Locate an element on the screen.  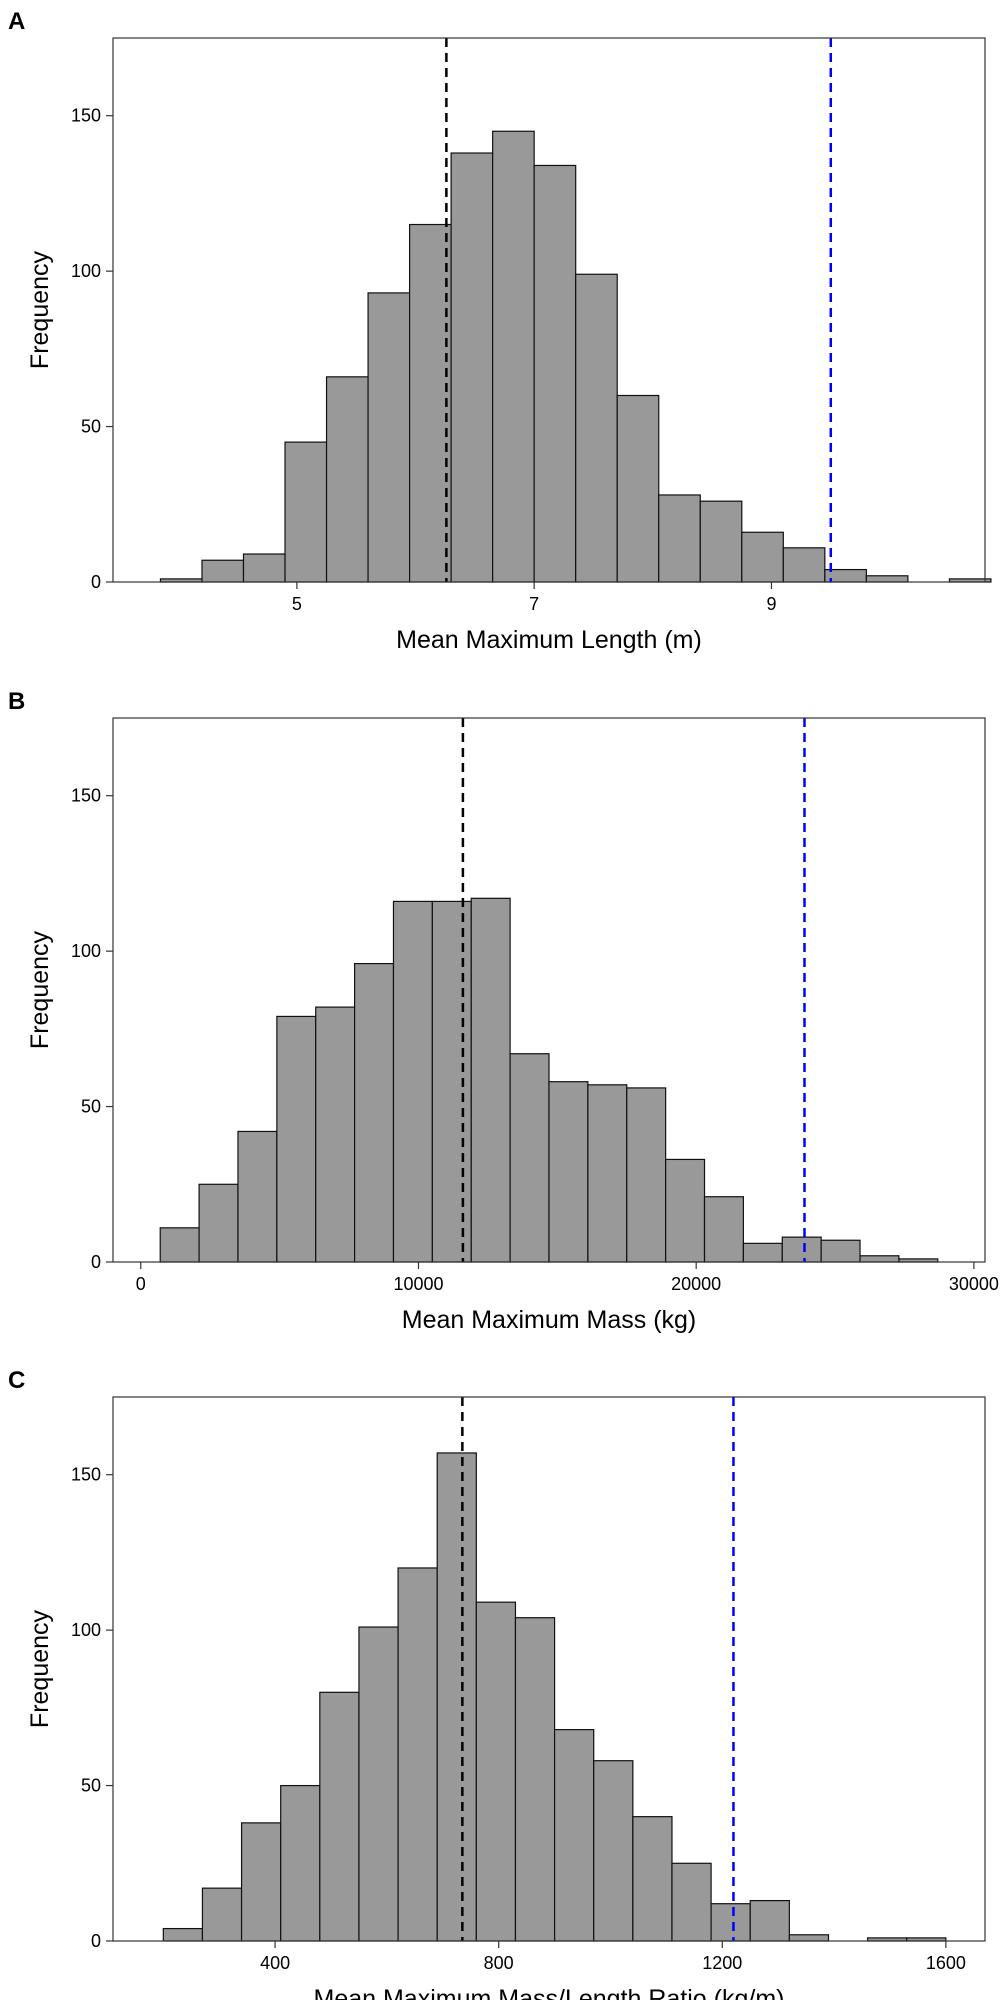
x-axis-title: Mean Maximum Mass/Length Ratio (kg/m) is located at coordinates (549, 1992).